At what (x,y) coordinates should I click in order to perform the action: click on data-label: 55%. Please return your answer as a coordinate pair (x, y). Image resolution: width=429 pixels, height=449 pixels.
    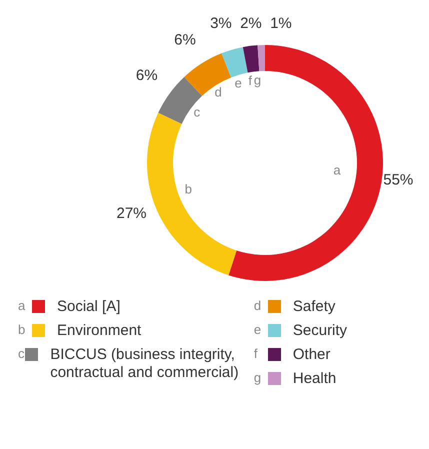
    Looking at the image, I should click on (398, 179).